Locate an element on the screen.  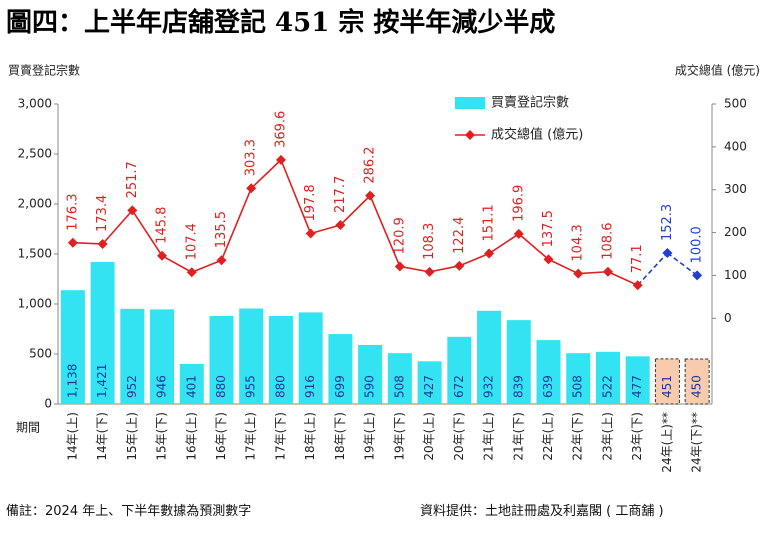
line-value-label: 251.7 is located at coordinates (132, 179).